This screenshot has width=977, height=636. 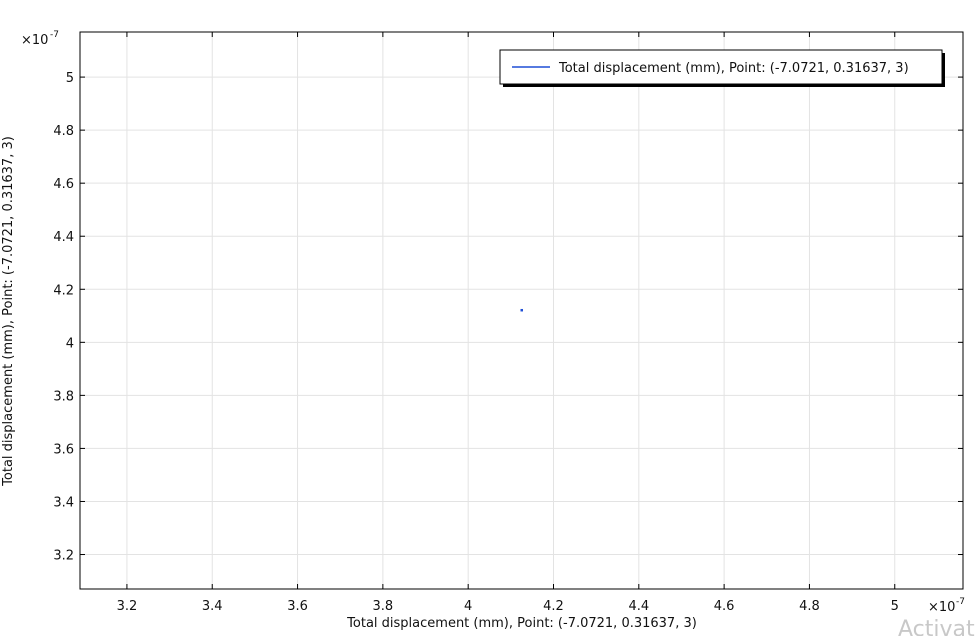 What do you see at coordinates (468, 606) in the screenshot?
I see `x-tick-label: 4` at bounding box center [468, 606].